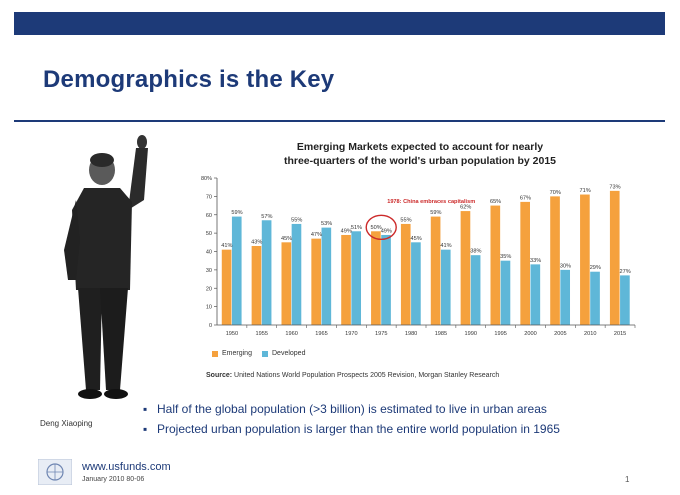 The height and width of the screenshot is (495, 680). Describe the element at coordinates (381, 334) in the screenshot. I see `x-tick-label-1975: 1975` at that location.